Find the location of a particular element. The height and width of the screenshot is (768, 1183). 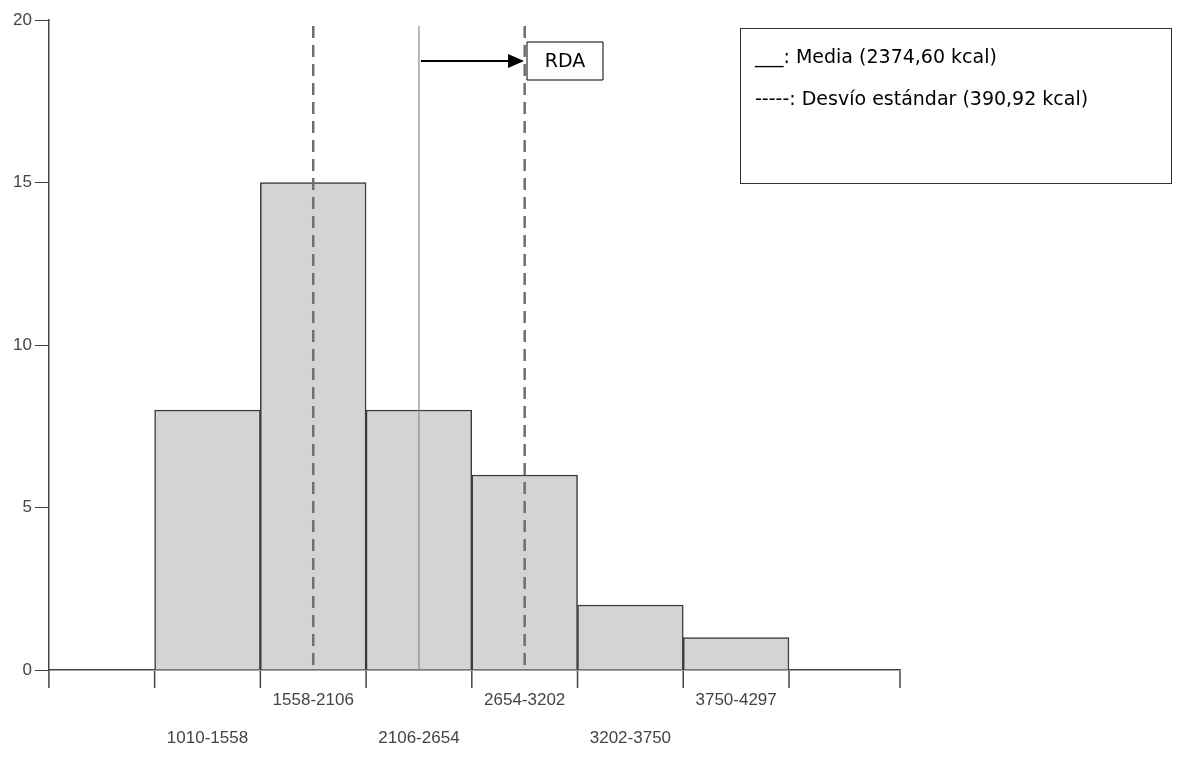

x-tick-label: 3202-3750 is located at coordinates (630, 738).